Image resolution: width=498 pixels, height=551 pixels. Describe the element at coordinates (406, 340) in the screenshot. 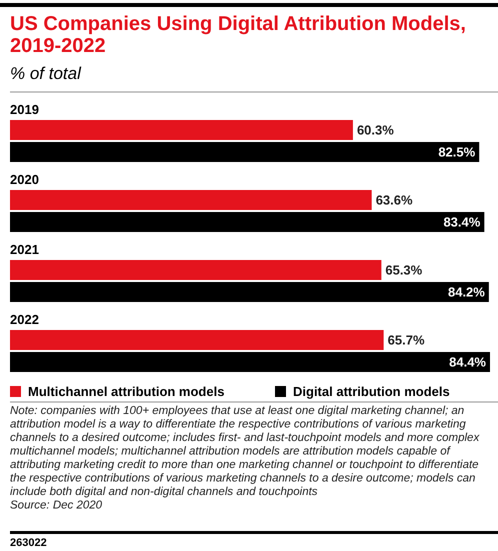

I see `data-label: 65.7%` at that location.